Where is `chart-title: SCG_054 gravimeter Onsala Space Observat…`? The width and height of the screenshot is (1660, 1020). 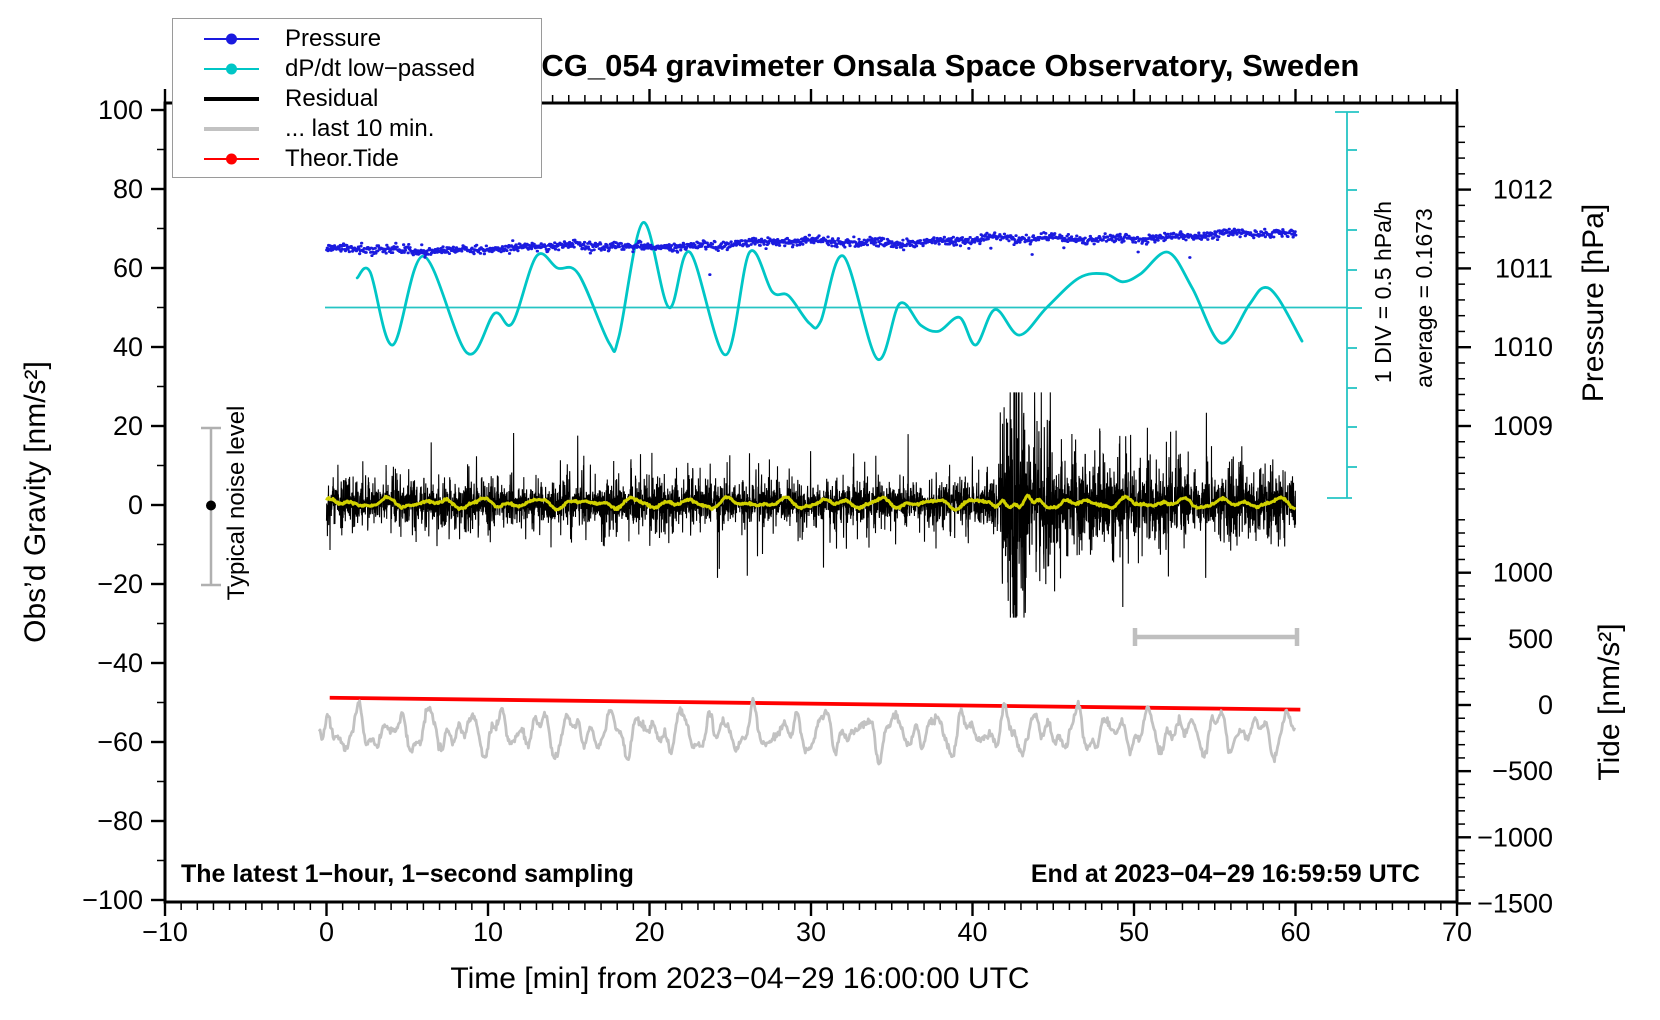 chart-title: SCG_054 gravimeter Onsala Space Observat… is located at coordinates (940, 65).